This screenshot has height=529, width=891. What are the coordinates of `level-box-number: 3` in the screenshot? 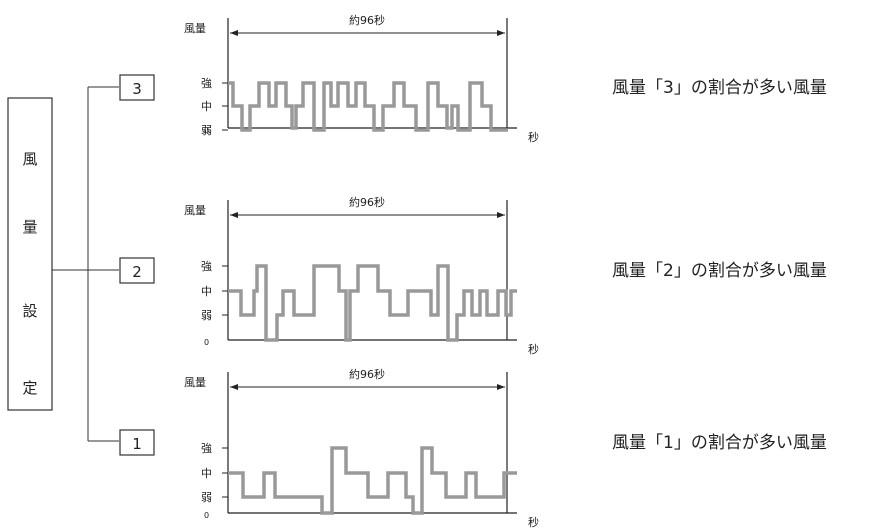 It's located at (137, 89).